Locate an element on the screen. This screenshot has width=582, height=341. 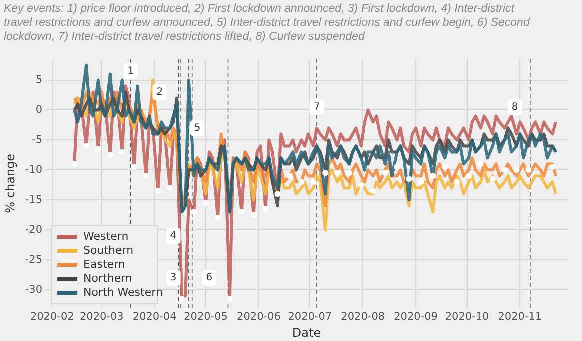
annotation: 6 is located at coordinates (209, 278).